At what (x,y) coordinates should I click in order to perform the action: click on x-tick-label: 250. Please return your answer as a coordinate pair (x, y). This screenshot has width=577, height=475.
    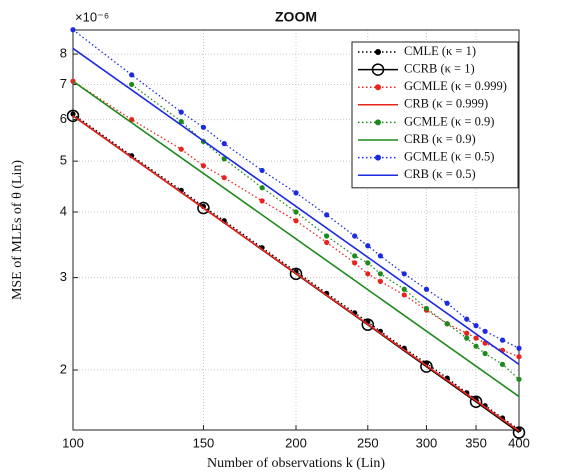
    Looking at the image, I should click on (368, 442).